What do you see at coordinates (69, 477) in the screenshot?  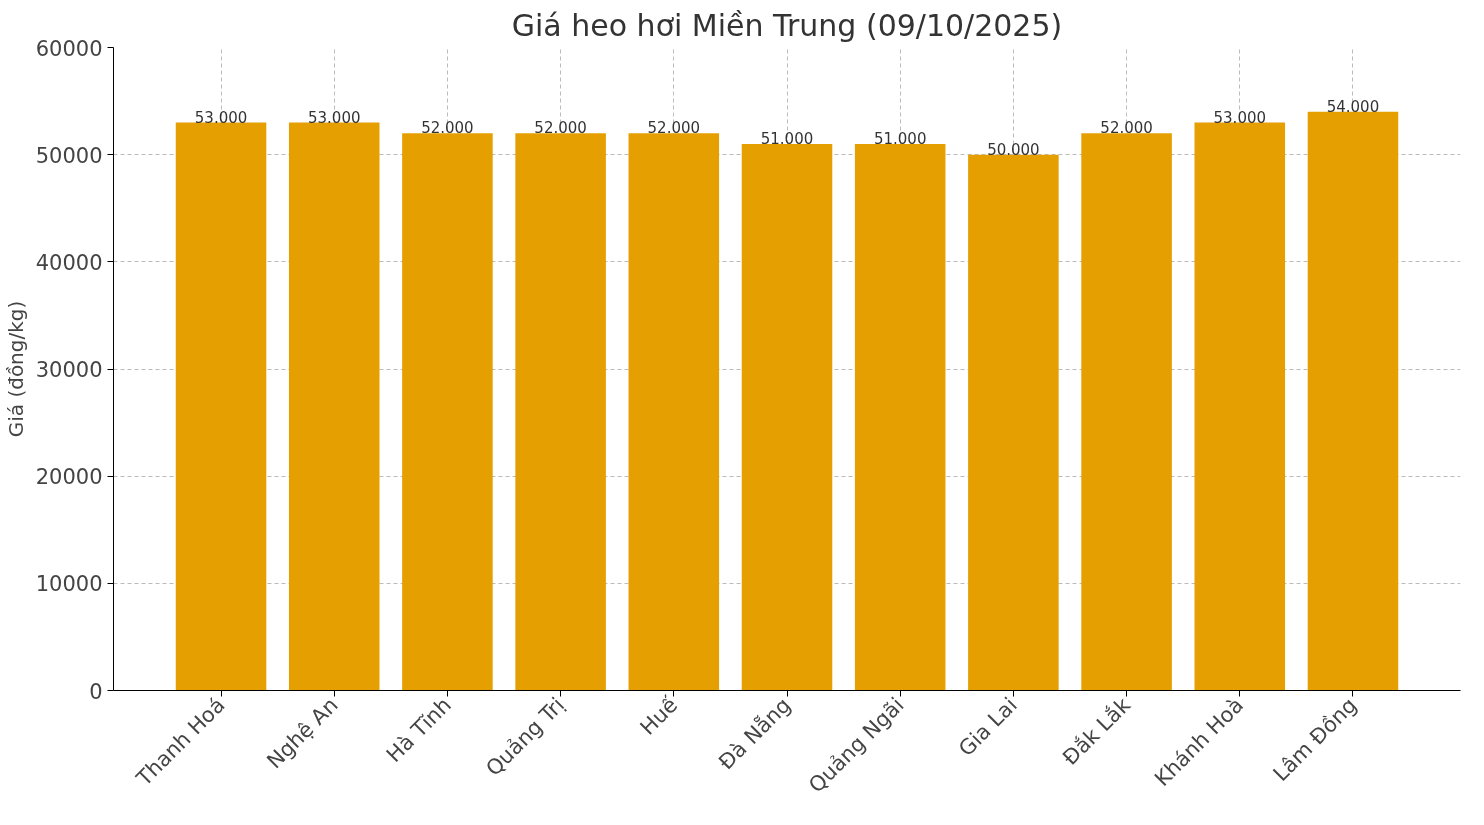 I see `y-tick-label: 20000` at bounding box center [69, 477].